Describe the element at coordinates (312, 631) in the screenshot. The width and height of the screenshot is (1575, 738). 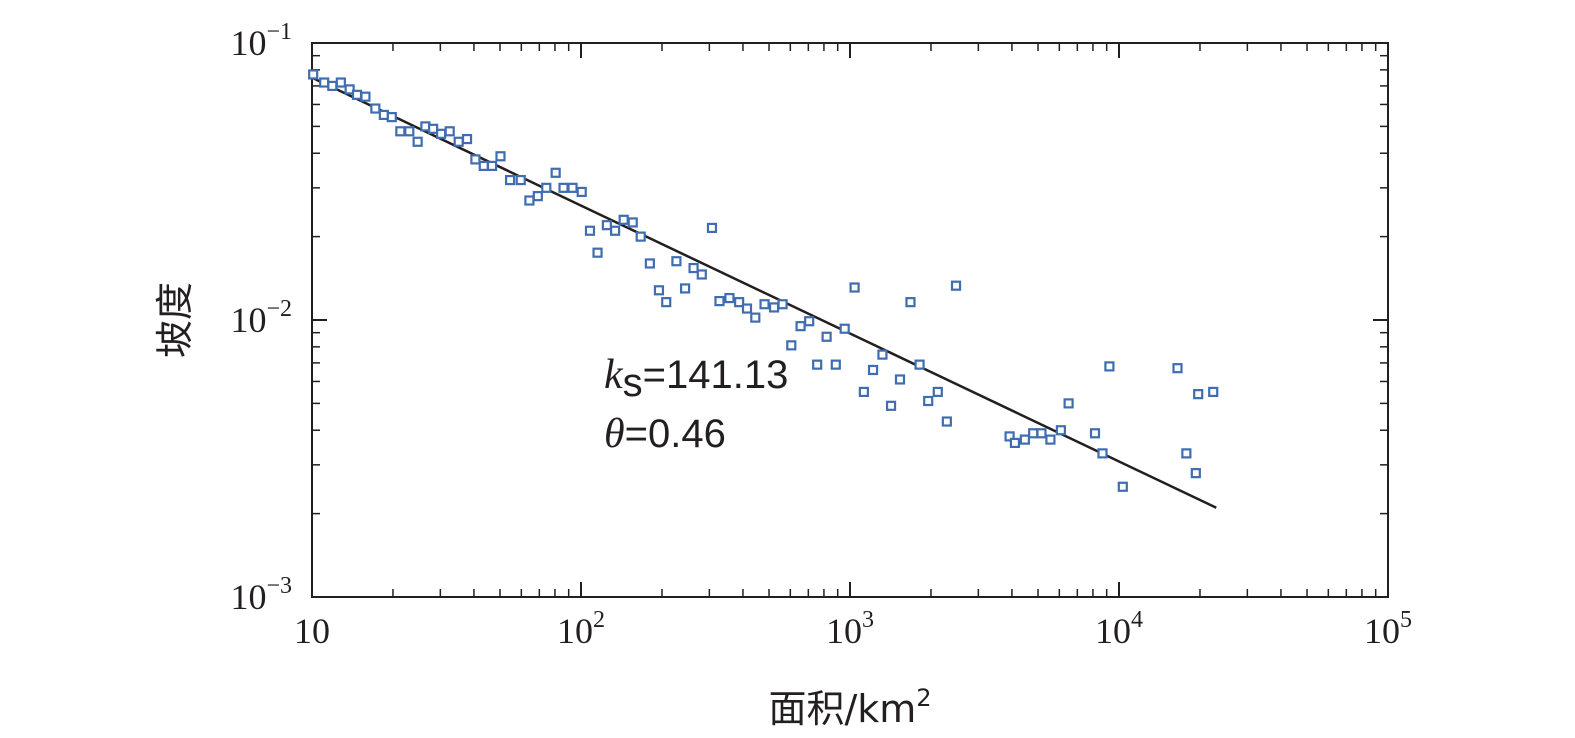
I see `x-tick-label: 10` at that location.